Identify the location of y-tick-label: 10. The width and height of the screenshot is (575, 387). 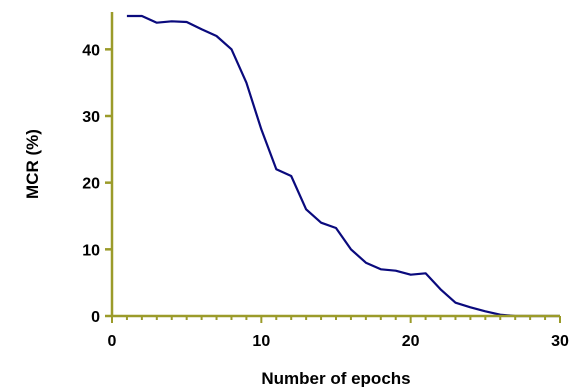
(91, 250).